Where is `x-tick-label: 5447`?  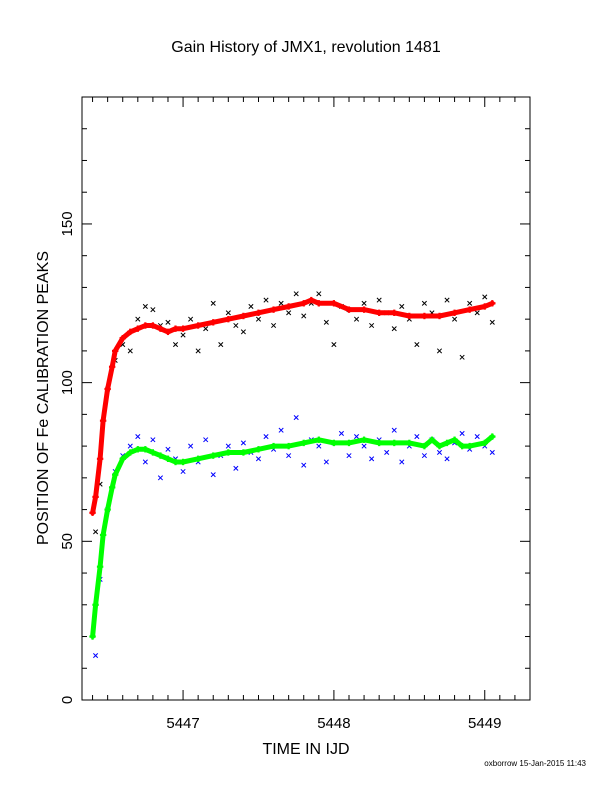 x-tick-label: 5447 is located at coordinates (182, 723).